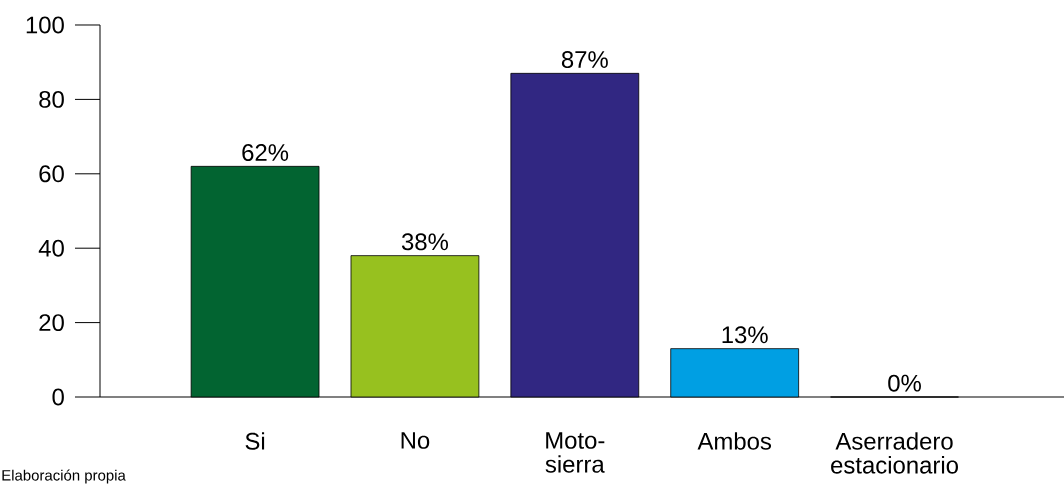 This screenshot has height=485, width=1064. What do you see at coordinates (584, 59) in the screenshot?
I see `data-label: 87%` at bounding box center [584, 59].